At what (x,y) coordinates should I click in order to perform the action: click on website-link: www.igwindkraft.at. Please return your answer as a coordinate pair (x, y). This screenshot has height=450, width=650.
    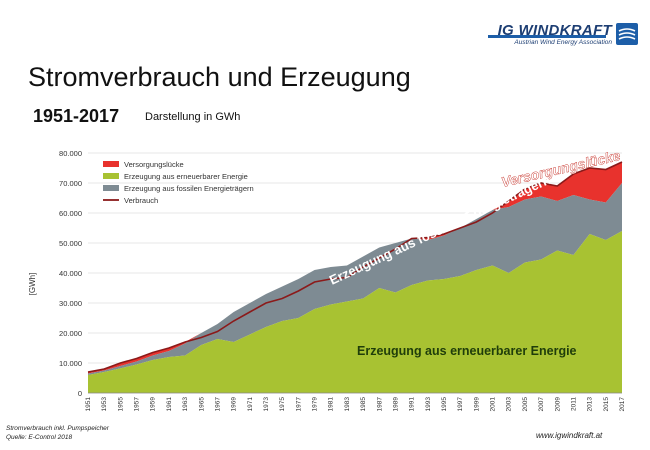
    Looking at the image, I should click on (569, 435).